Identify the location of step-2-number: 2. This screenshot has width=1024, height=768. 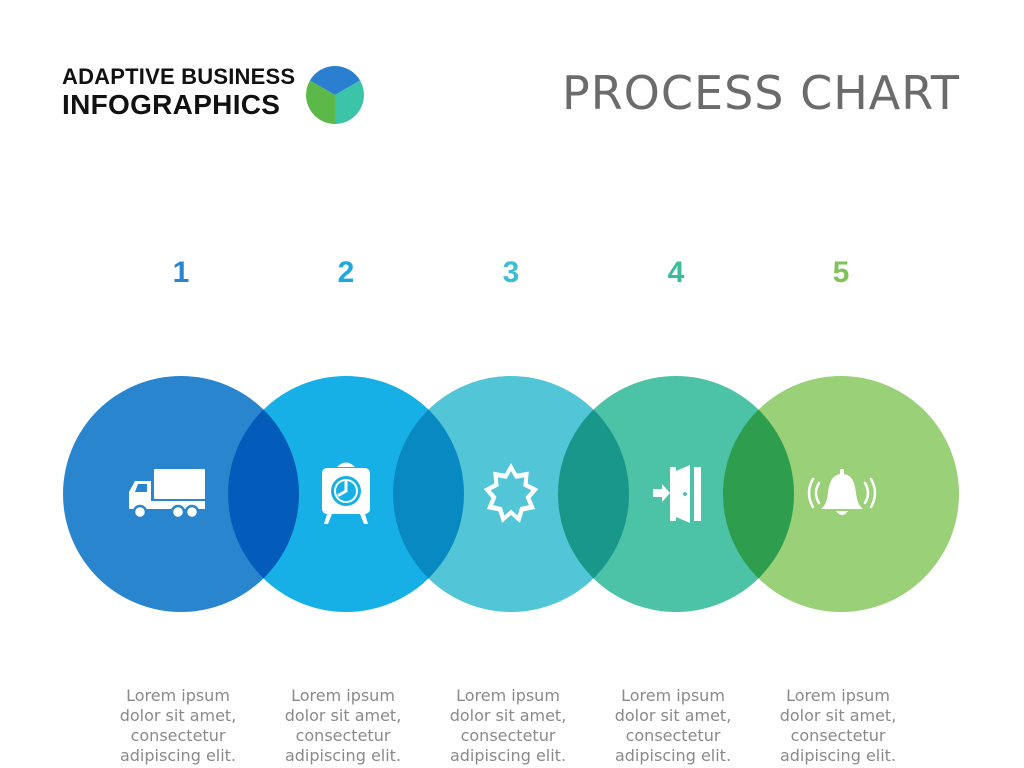
(346, 272).